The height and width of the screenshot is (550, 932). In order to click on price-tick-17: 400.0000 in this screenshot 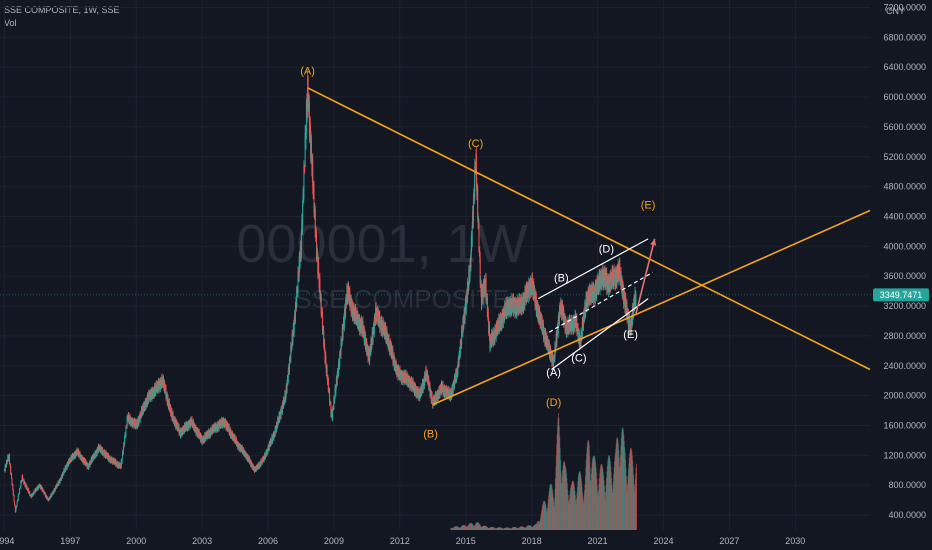, I will do `click(907, 515)`.